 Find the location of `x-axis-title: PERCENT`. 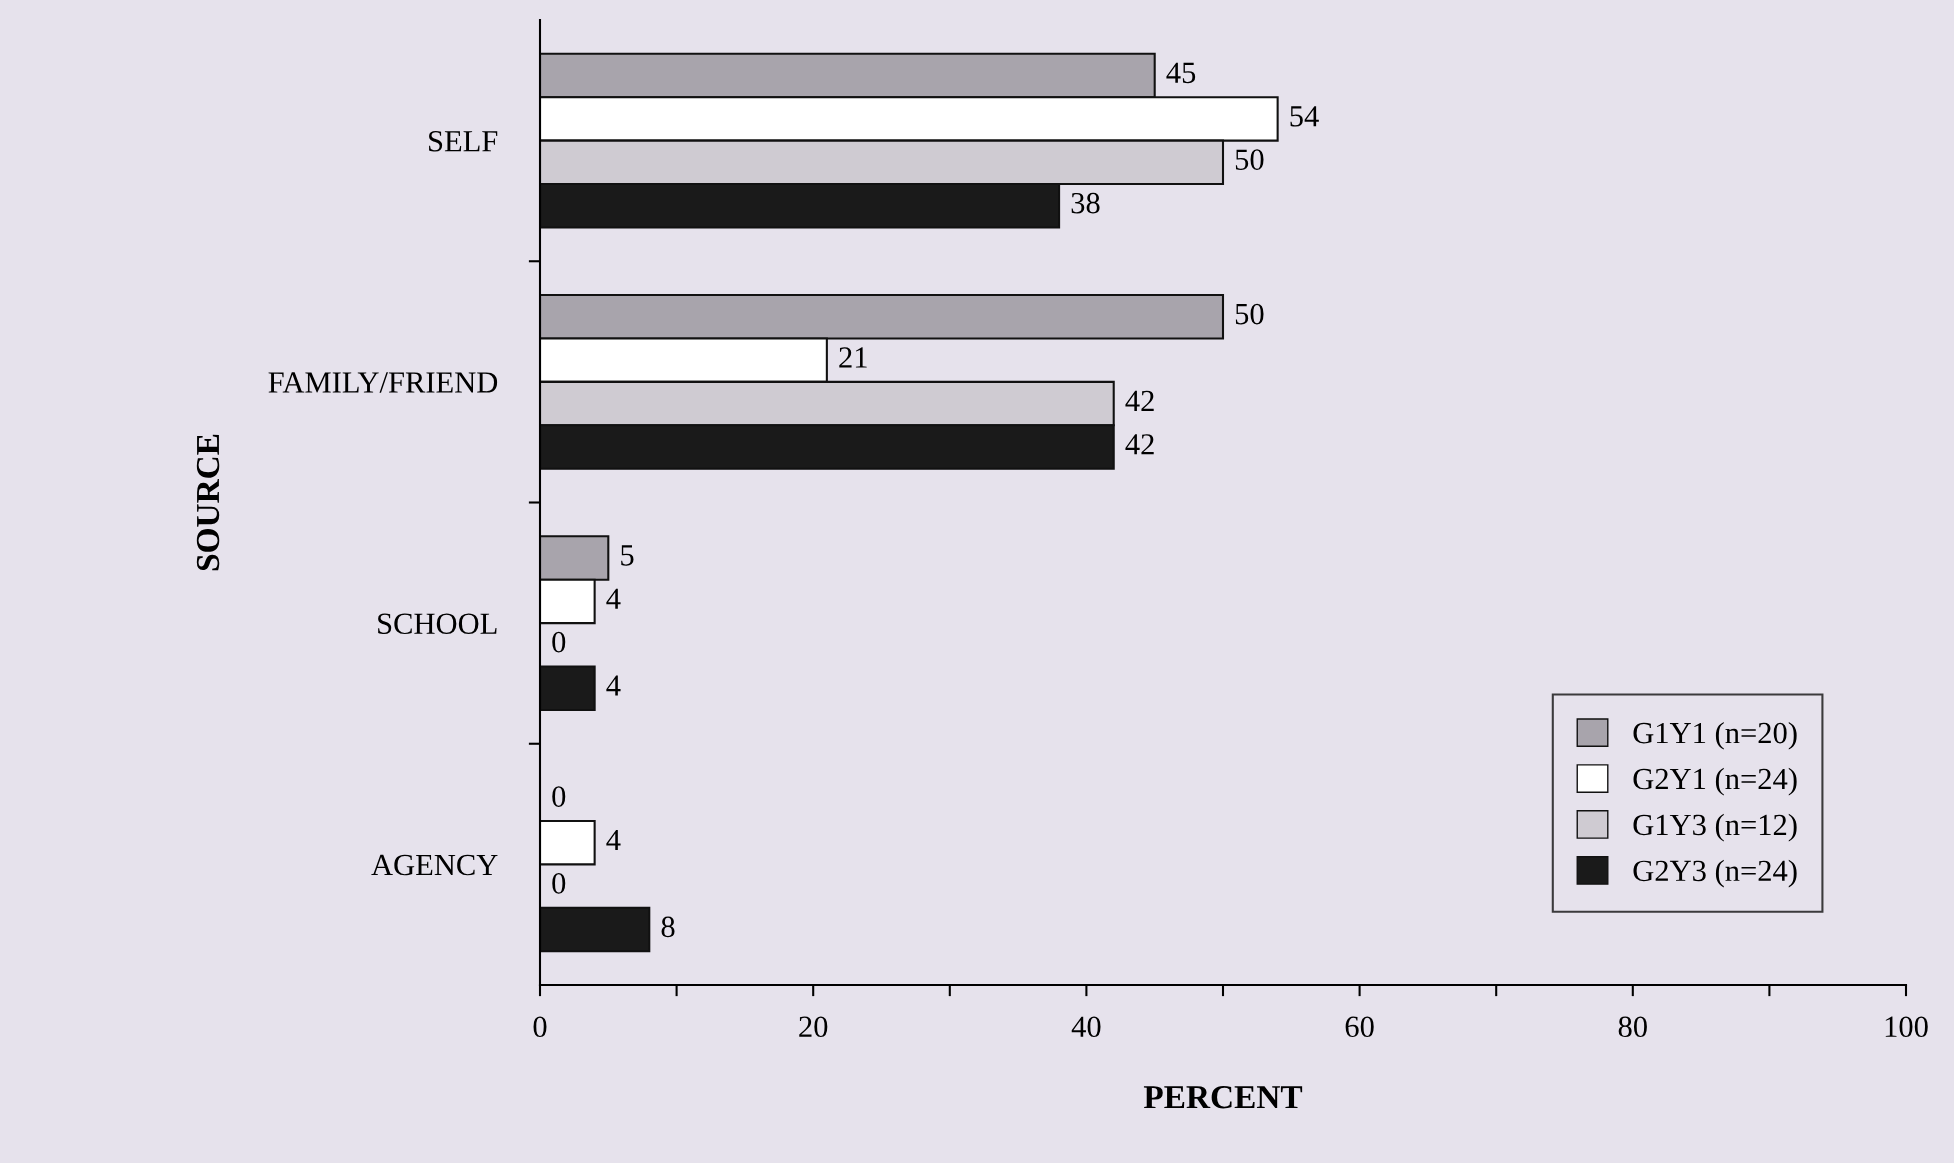

x-axis-title: PERCENT is located at coordinates (1223, 1097).